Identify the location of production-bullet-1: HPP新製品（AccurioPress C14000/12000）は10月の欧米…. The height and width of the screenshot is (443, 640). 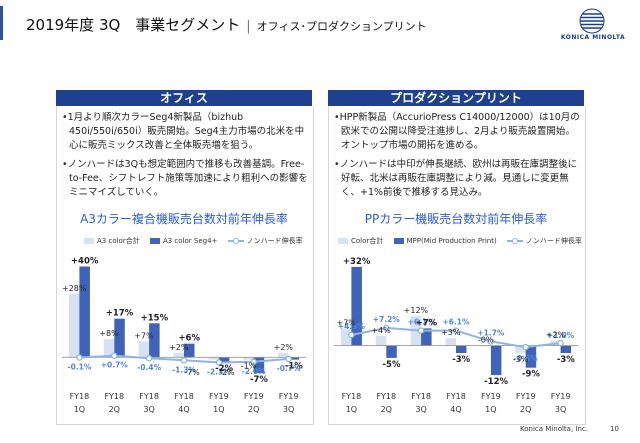
(457, 132).